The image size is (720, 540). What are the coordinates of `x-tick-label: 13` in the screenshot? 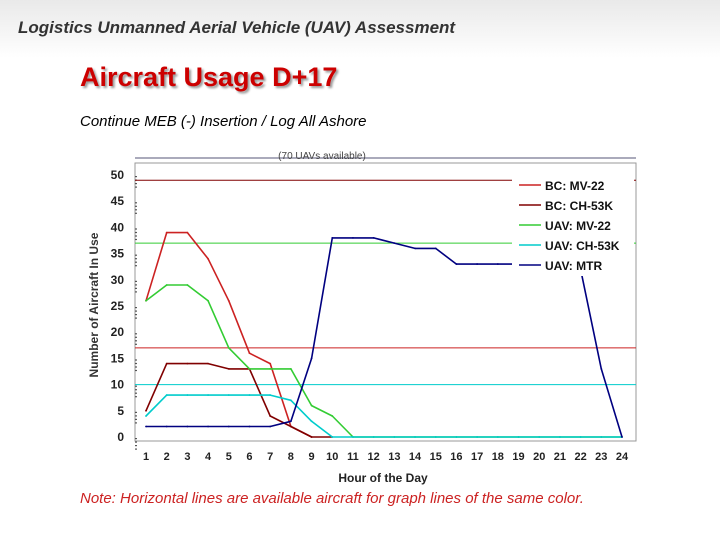 It's located at (394, 457).